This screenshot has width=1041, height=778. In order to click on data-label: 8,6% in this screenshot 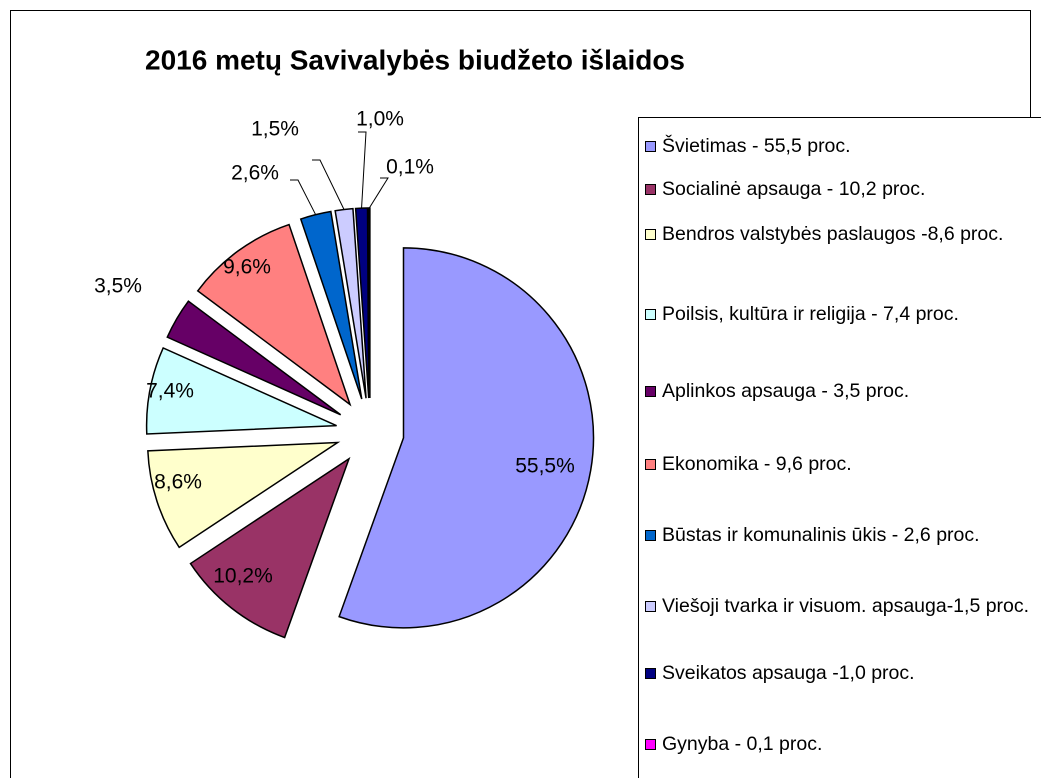, I will do `click(178, 482)`.